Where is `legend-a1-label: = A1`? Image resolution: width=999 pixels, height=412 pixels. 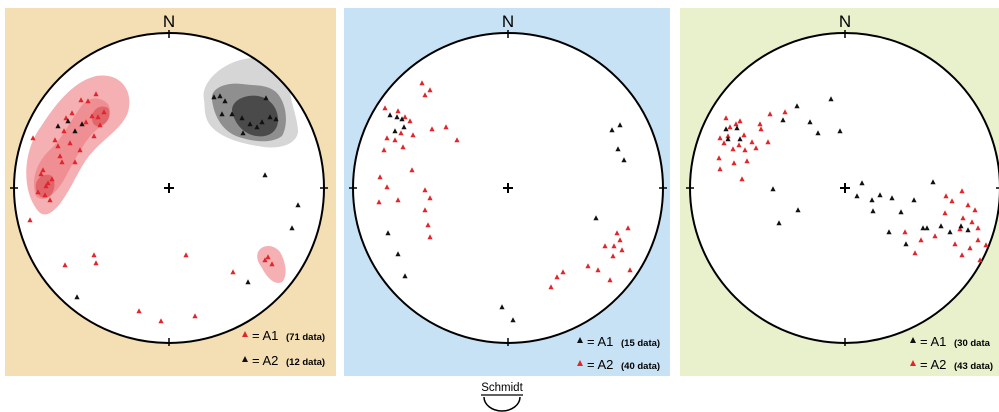
legend-a1-label: = A1 is located at coordinates (933, 341).